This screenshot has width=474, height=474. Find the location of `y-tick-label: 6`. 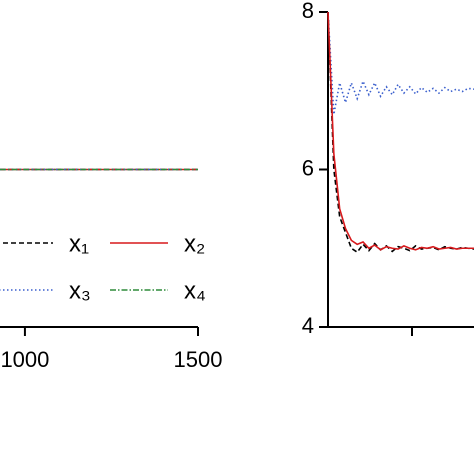

y-tick-label: 6 is located at coordinates (308, 167).